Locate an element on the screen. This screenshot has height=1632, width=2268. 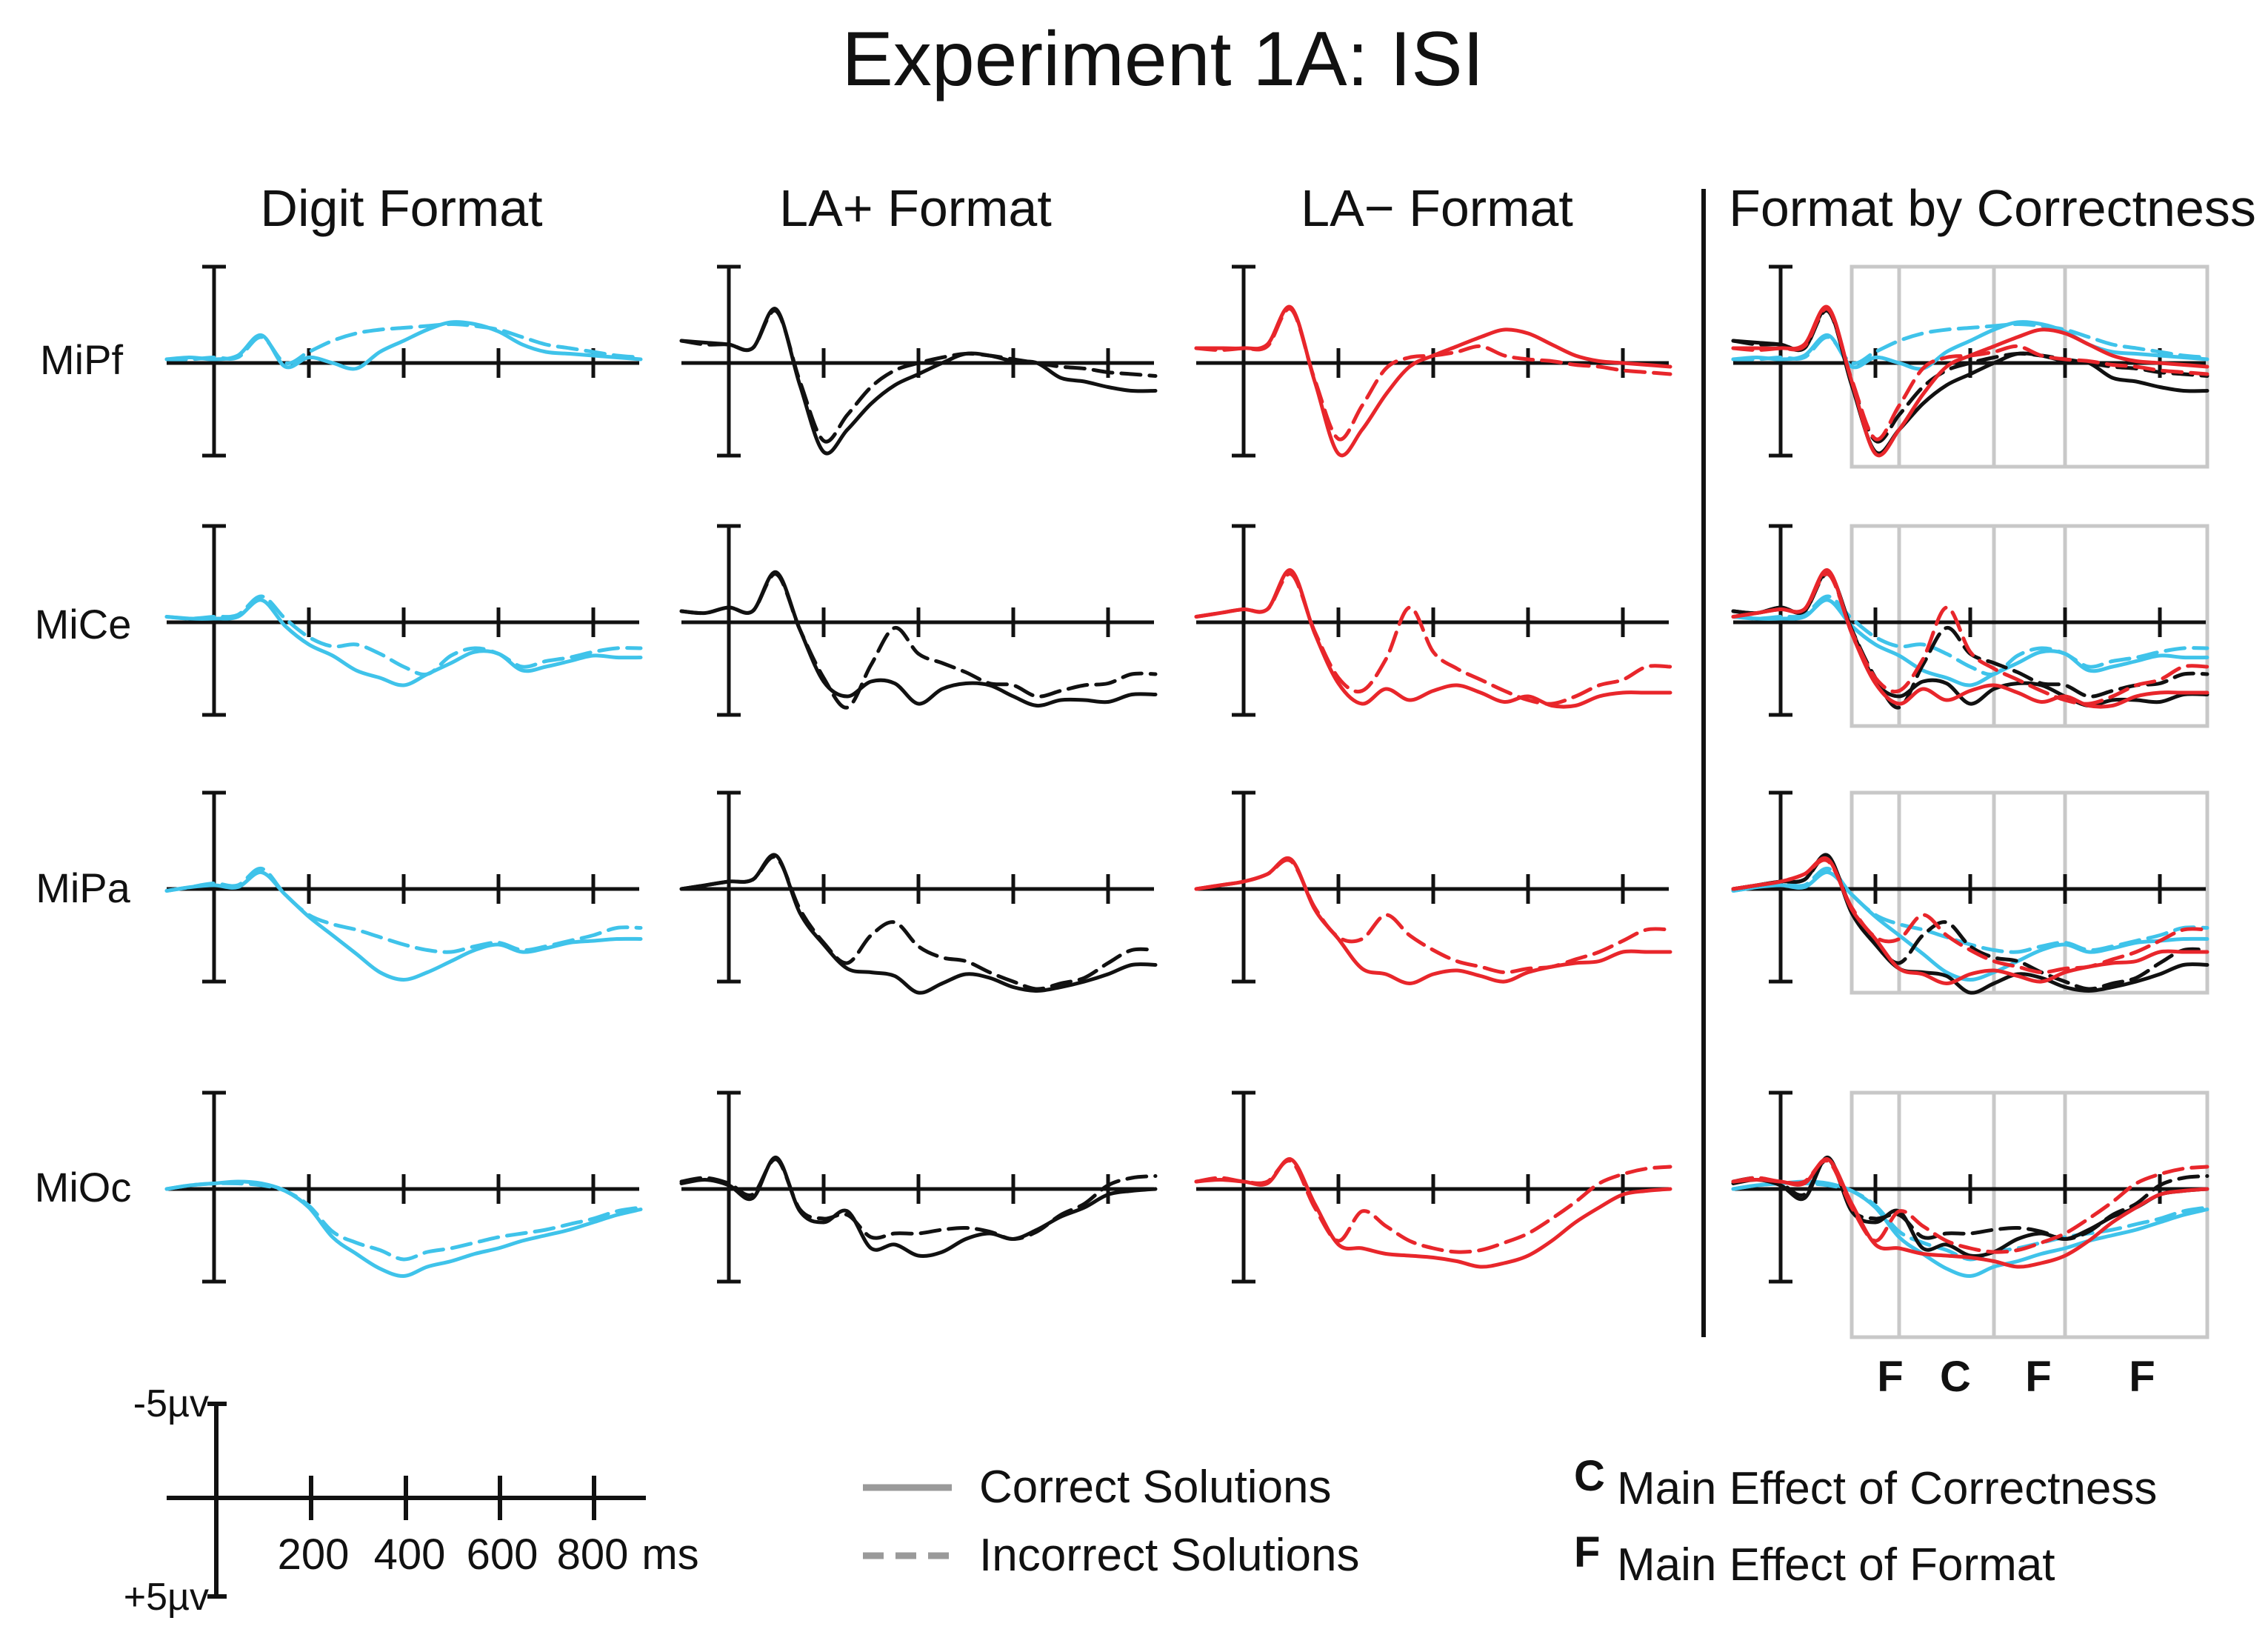
waveform-overlay-mioc-laminus-correct is located at coordinates (1970, 1213).